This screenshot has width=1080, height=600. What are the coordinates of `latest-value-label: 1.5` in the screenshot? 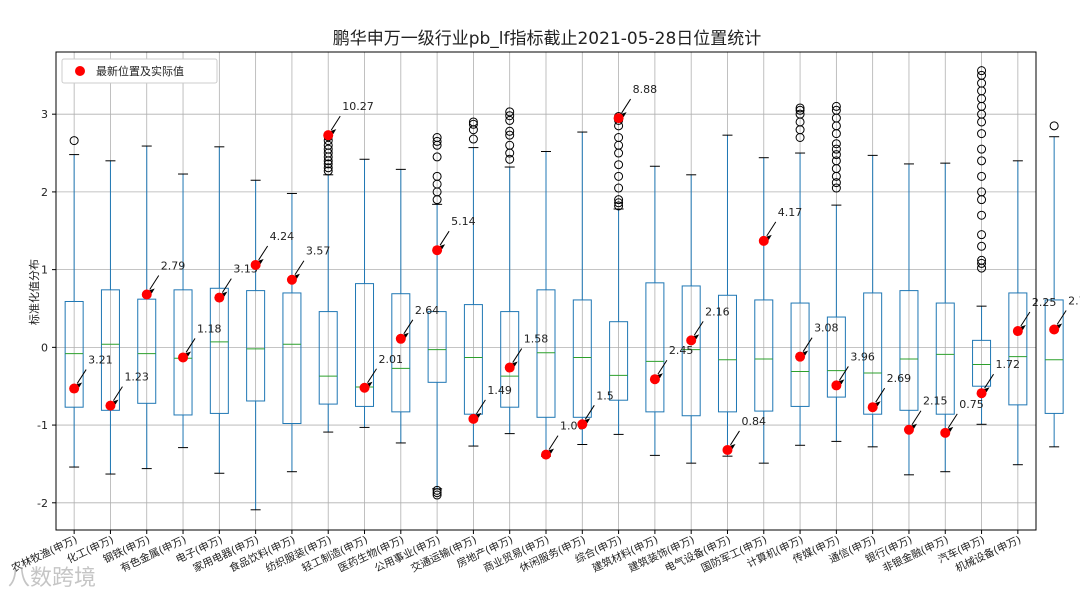 It's located at (605, 395).